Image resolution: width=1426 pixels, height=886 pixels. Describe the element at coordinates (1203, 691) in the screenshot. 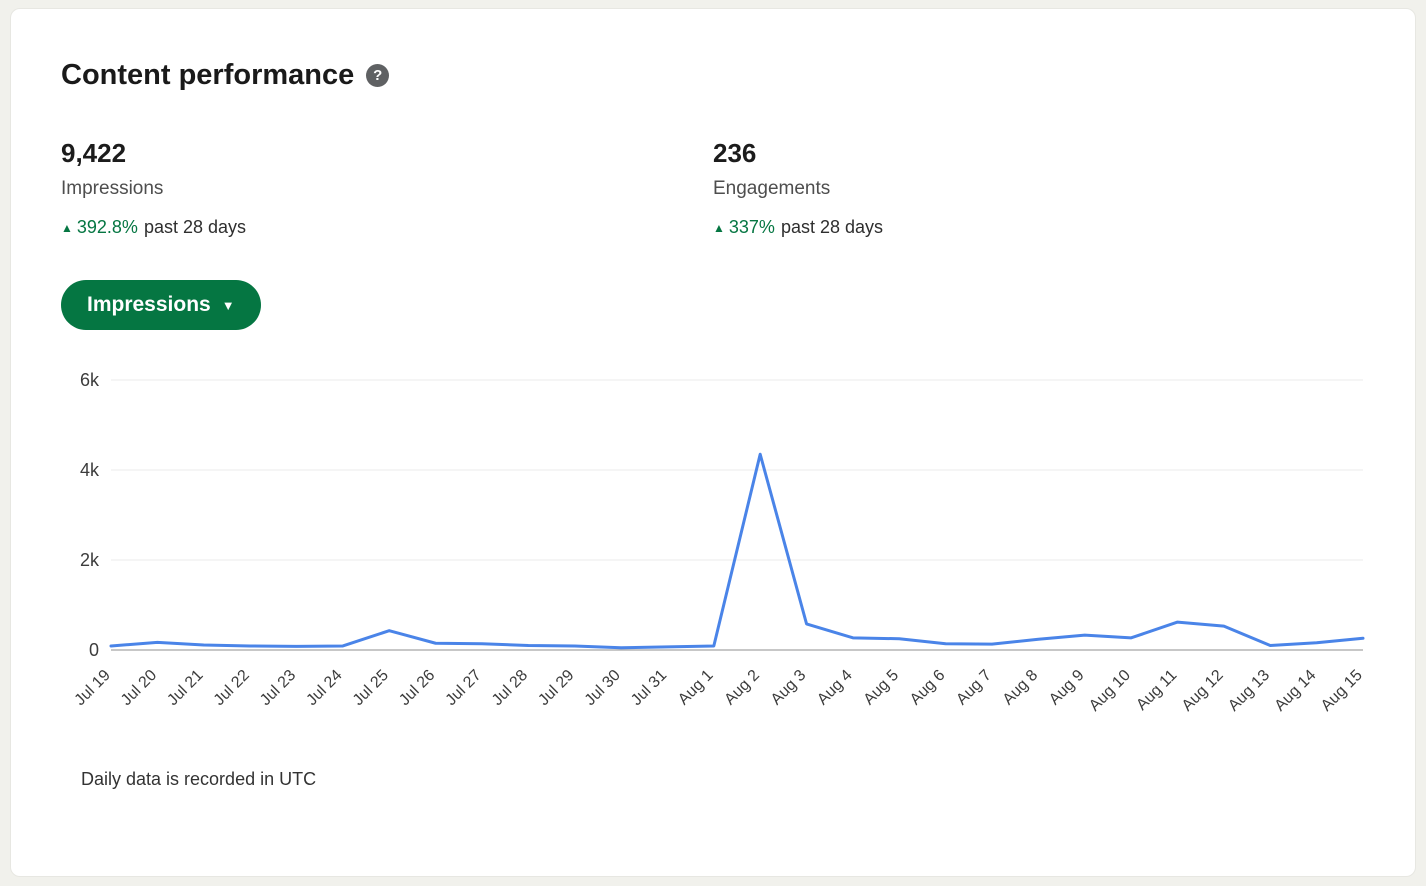

I see `x-tick-label: Aug 12` at that location.